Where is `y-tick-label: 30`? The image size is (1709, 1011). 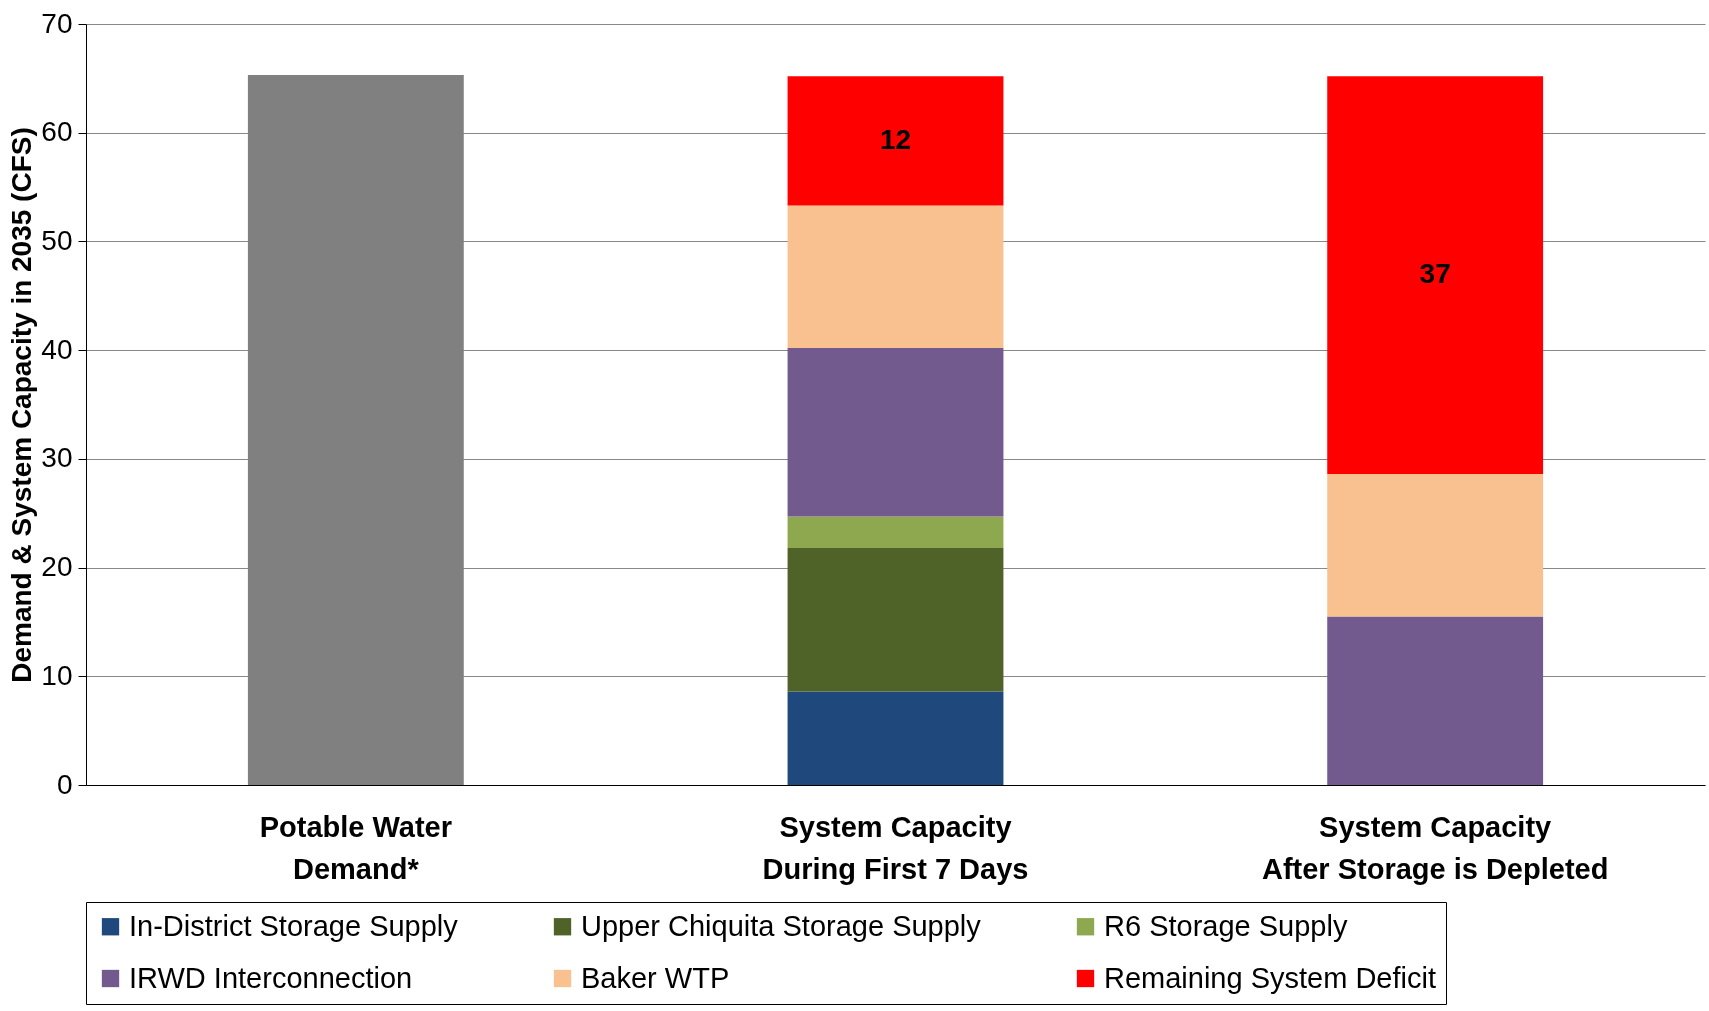 y-tick-label: 30 is located at coordinates (57, 458).